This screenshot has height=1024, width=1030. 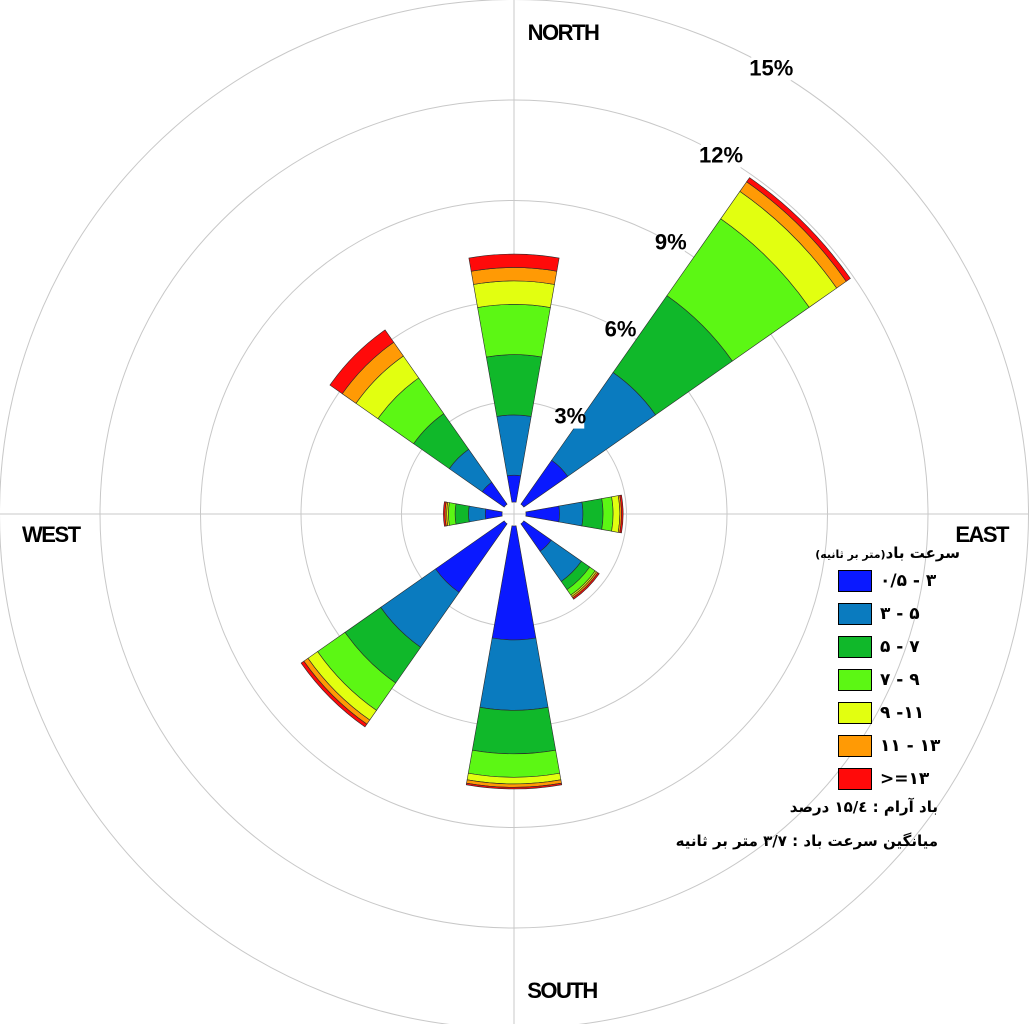 I want to click on direction-label-west: WEST, so click(x=52, y=534).